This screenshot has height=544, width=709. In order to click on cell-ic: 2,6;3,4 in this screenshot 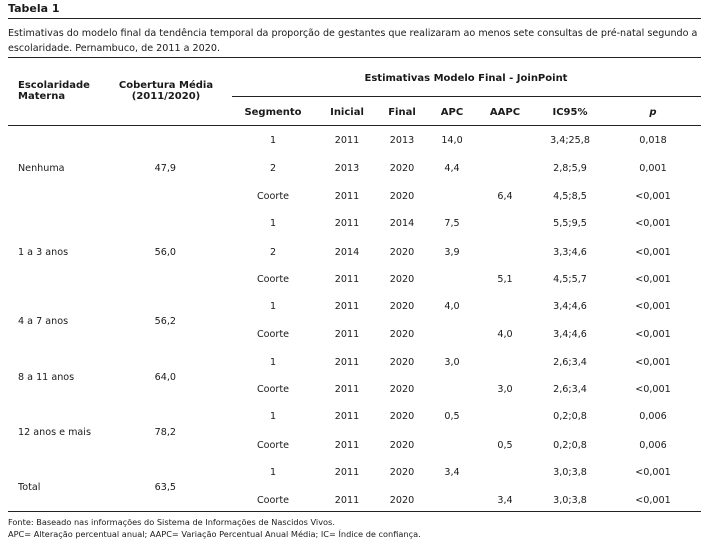, I will do `click(570, 389)`.